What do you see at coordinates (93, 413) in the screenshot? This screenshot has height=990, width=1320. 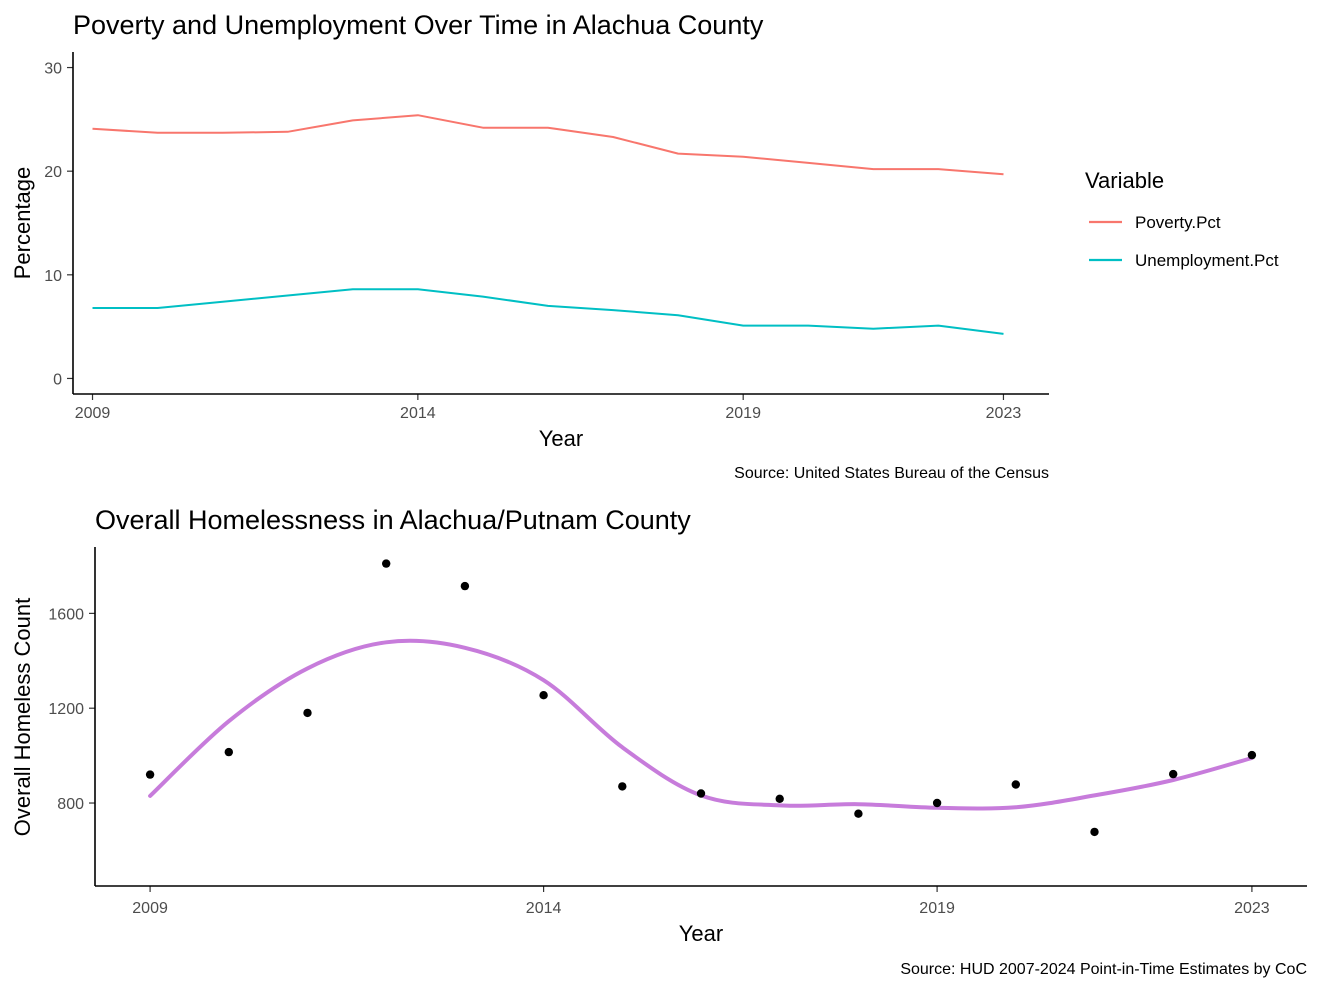 I see `chart1-x-tick-label: 2009` at bounding box center [93, 413].